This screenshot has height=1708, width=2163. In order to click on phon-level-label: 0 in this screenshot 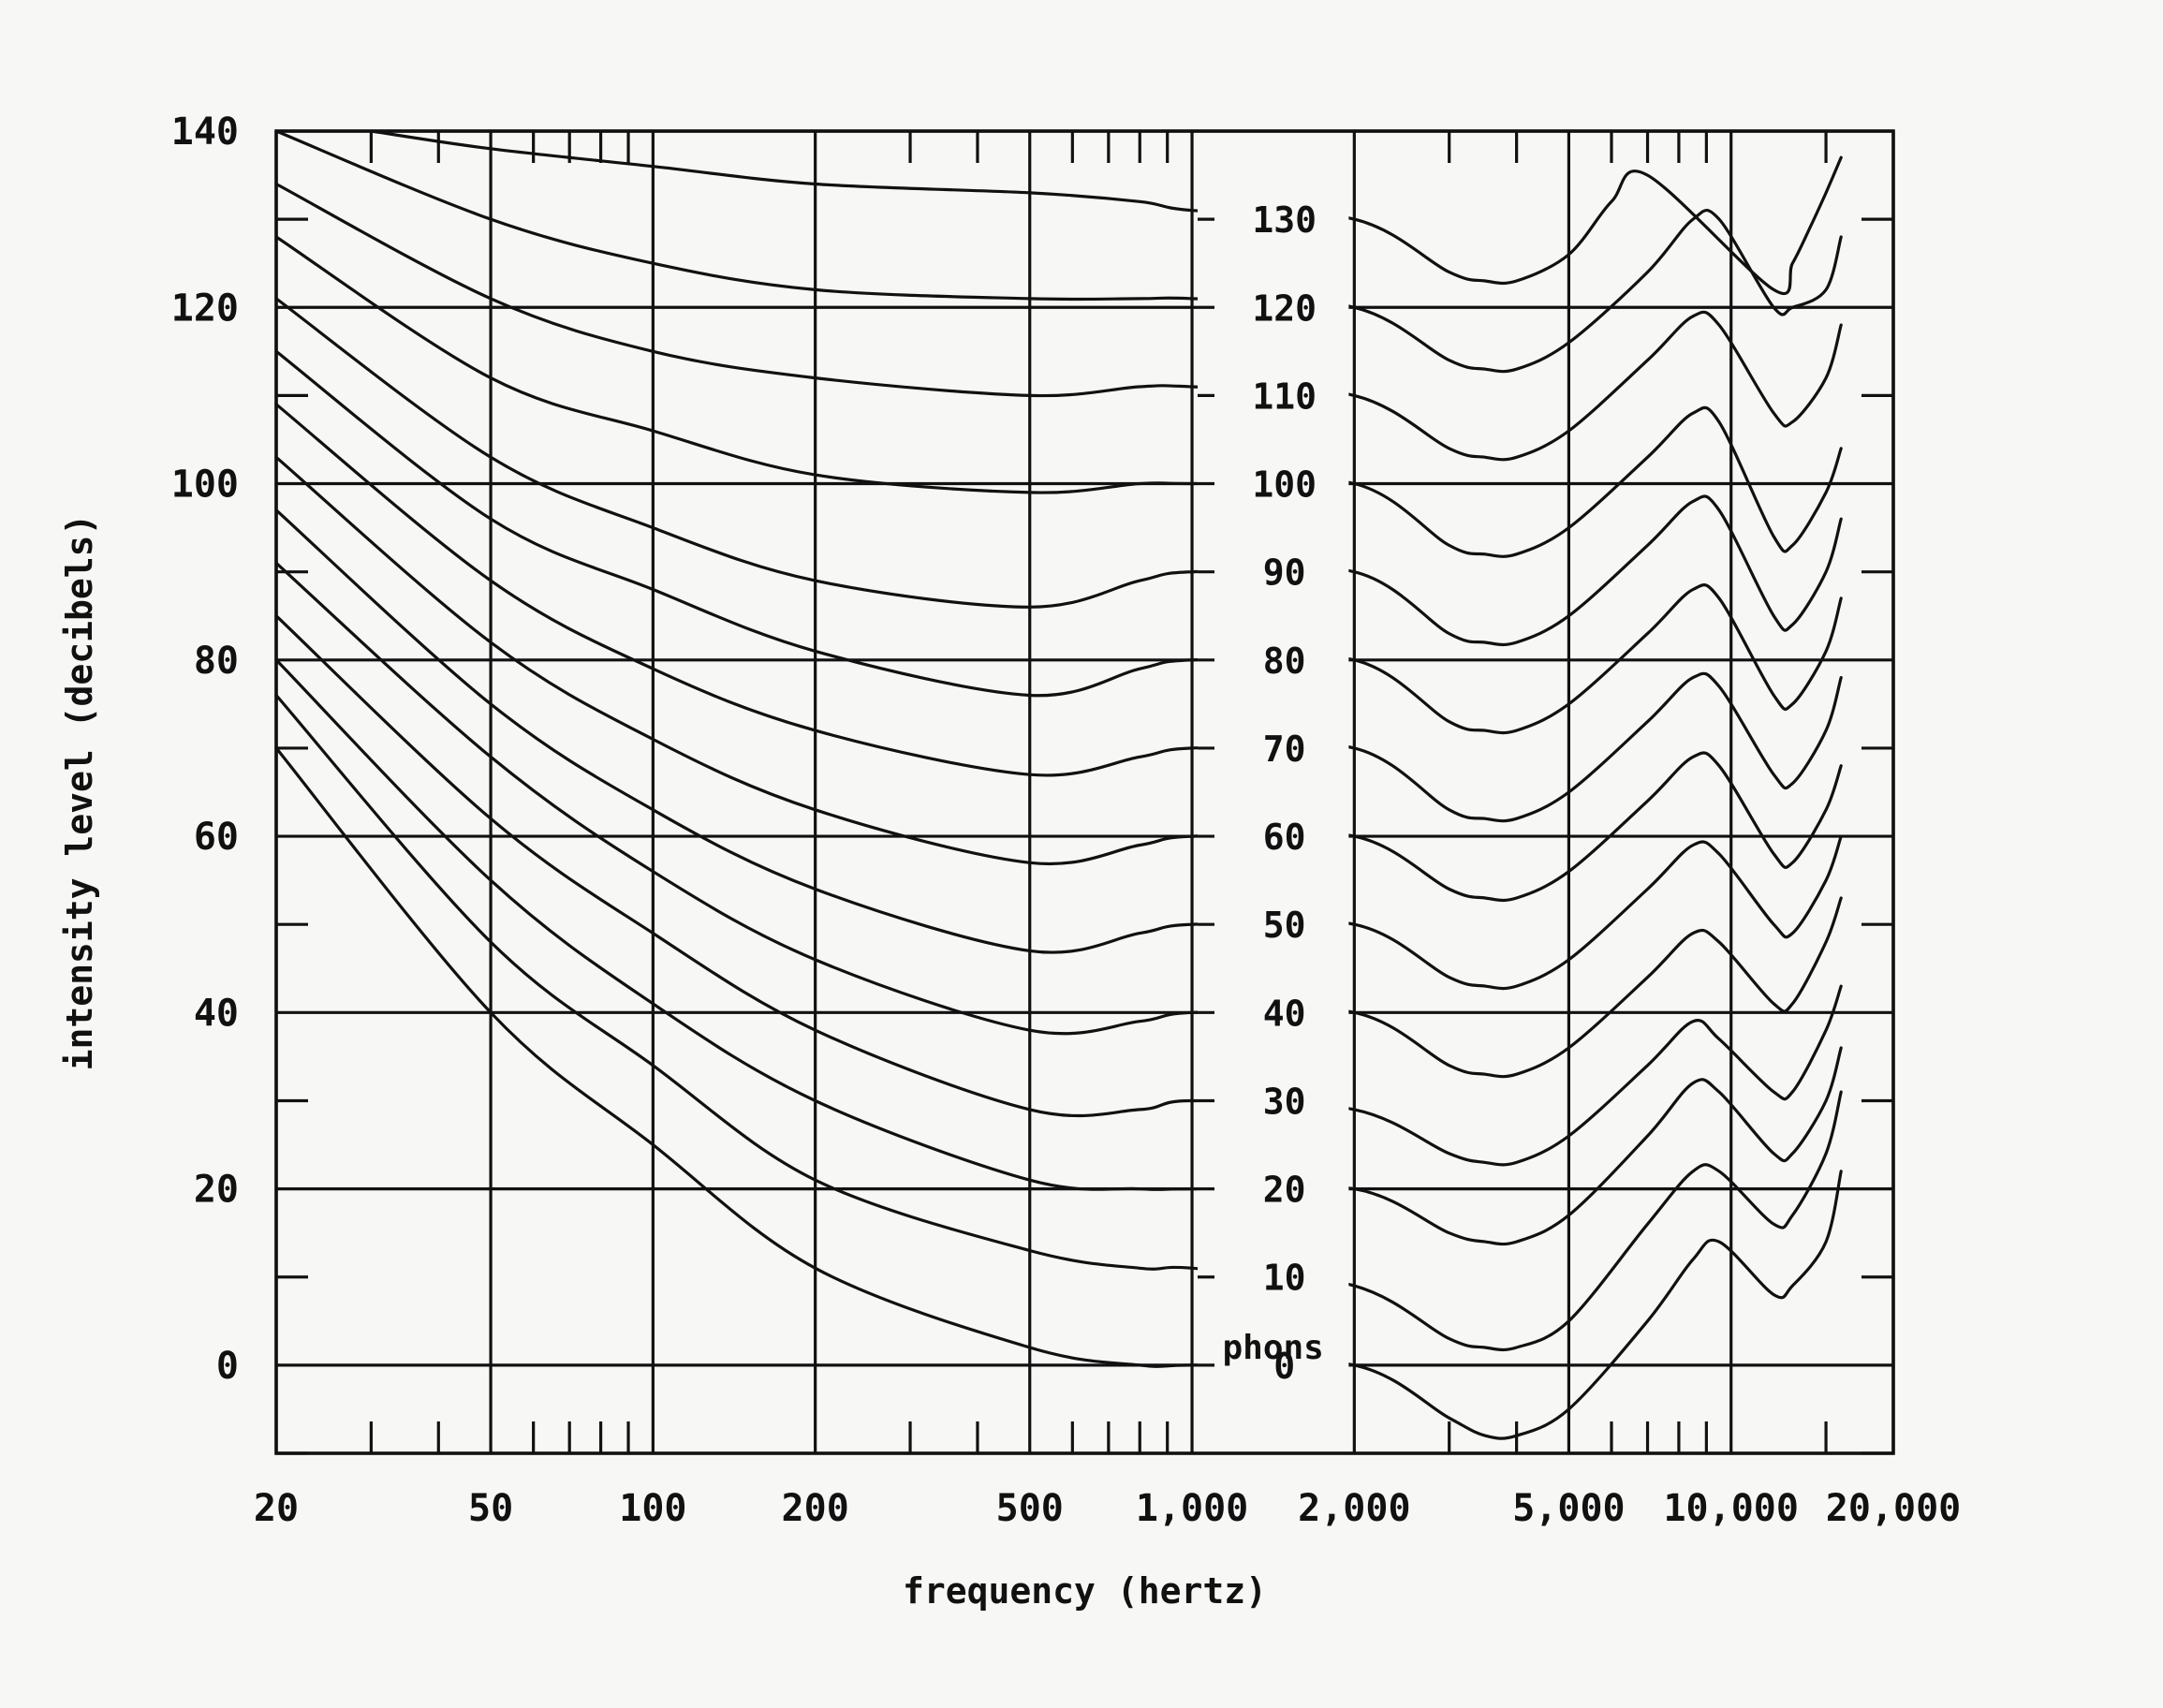, I will do `click(1284, 1366)`.